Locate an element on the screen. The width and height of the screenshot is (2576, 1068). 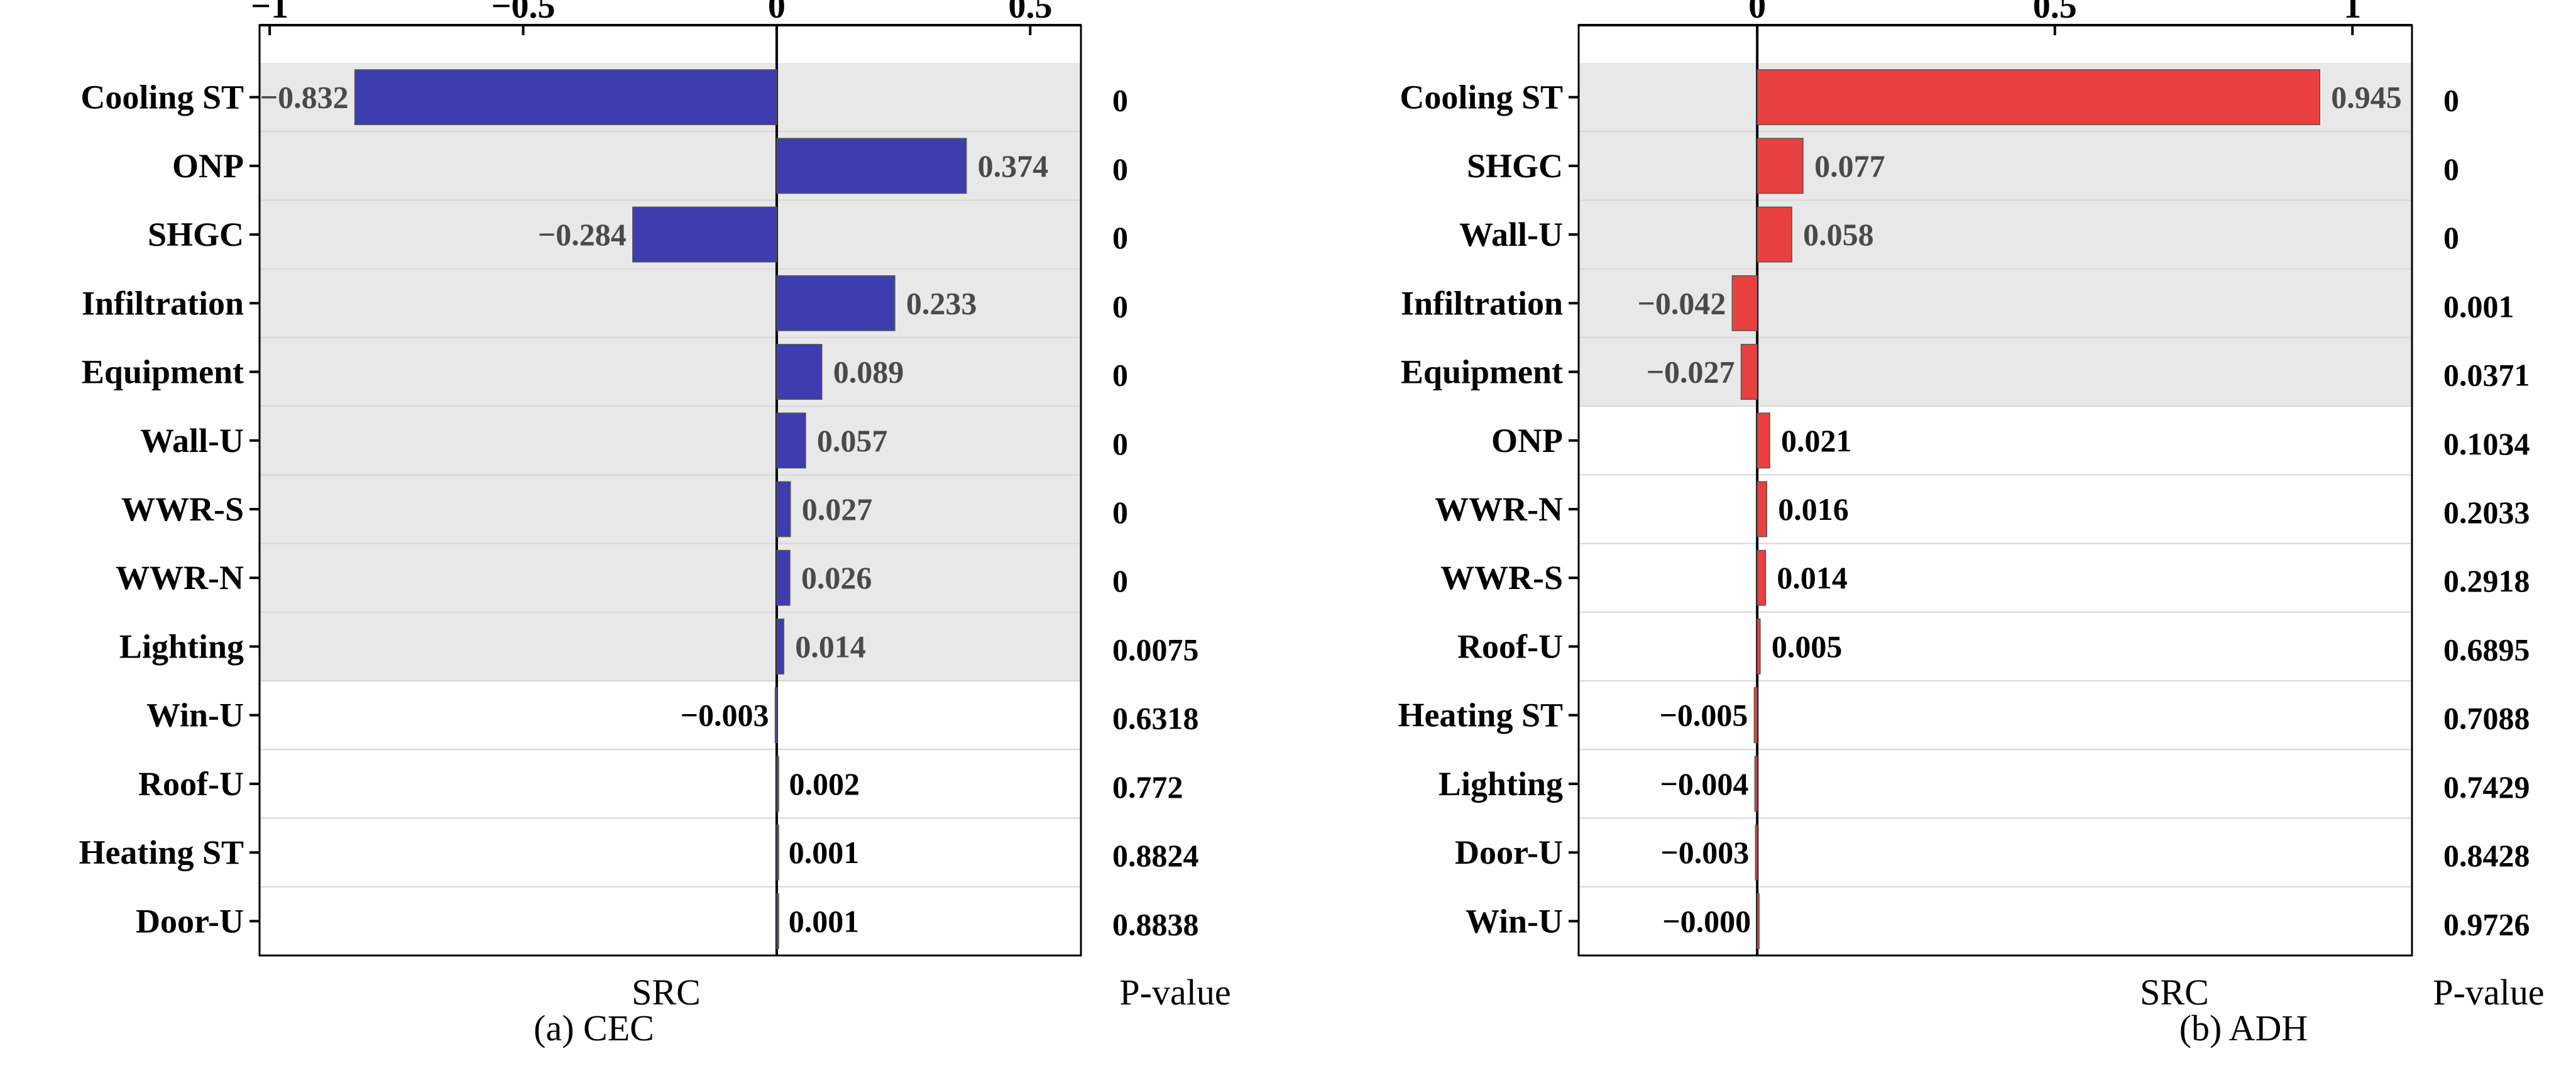
adh-value-label: 0.021 is located at coordinates (1817, 440).